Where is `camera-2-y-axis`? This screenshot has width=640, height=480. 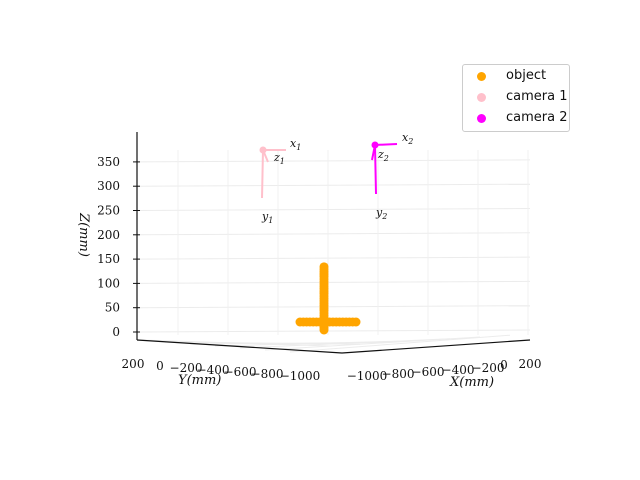 camera-2-y-axis is located at coordinates (375, 169).